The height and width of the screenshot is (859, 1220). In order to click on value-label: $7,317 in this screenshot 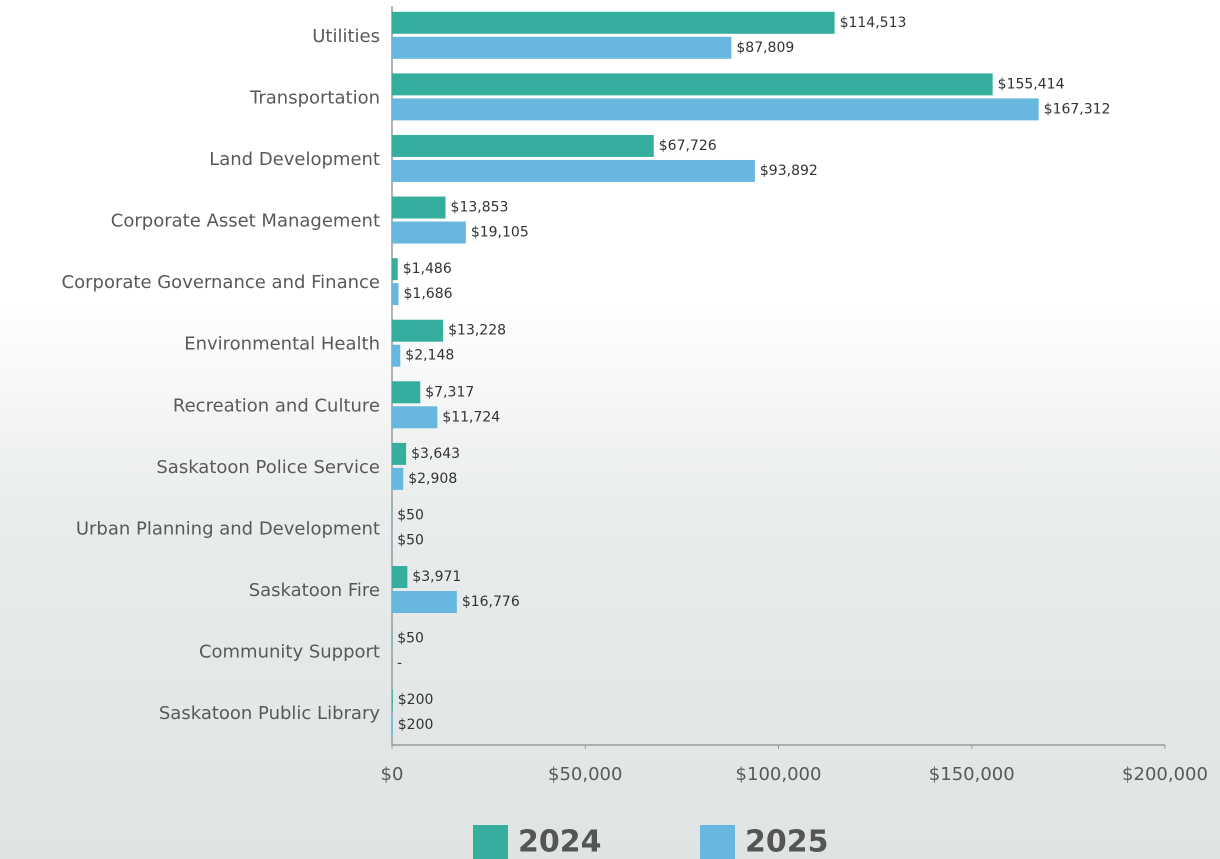, I will do `click(449, 392)`.